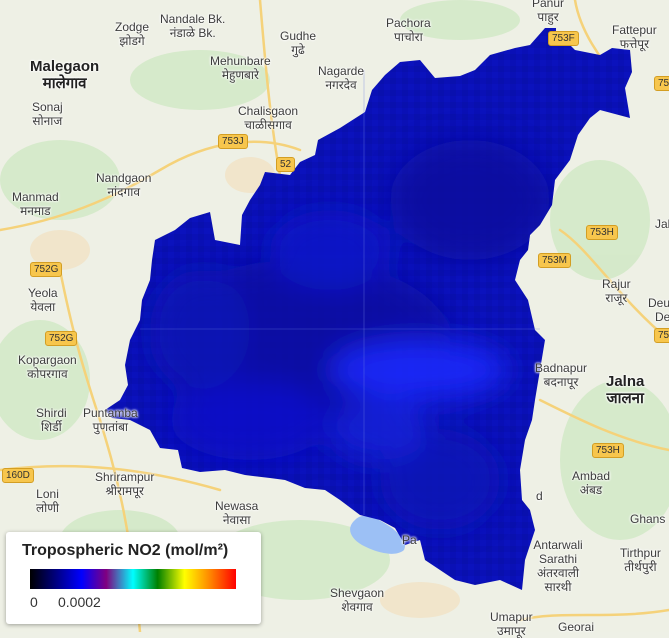 The width and height of the screenshot is (669, 638). What do you see at coordinates (298, 43) in the screenshot?
I see `place-label: Gudhe गुढे` at bounding box center [298, 43].